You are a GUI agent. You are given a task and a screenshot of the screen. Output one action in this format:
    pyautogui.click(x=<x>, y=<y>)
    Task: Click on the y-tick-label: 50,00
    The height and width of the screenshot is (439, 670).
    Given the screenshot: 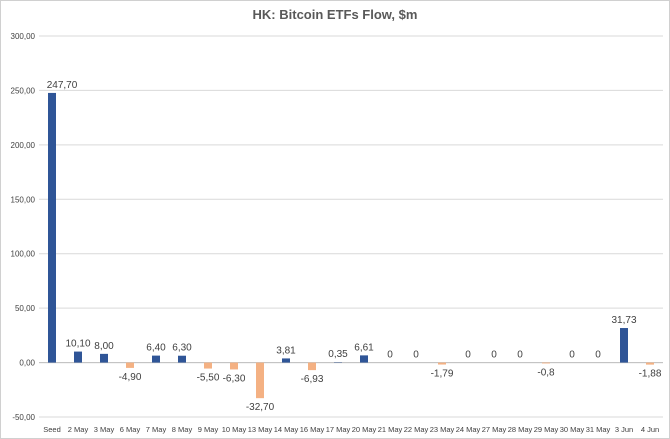 What is the action you would take?
    pyautogui.click(x=25, y=308)
    